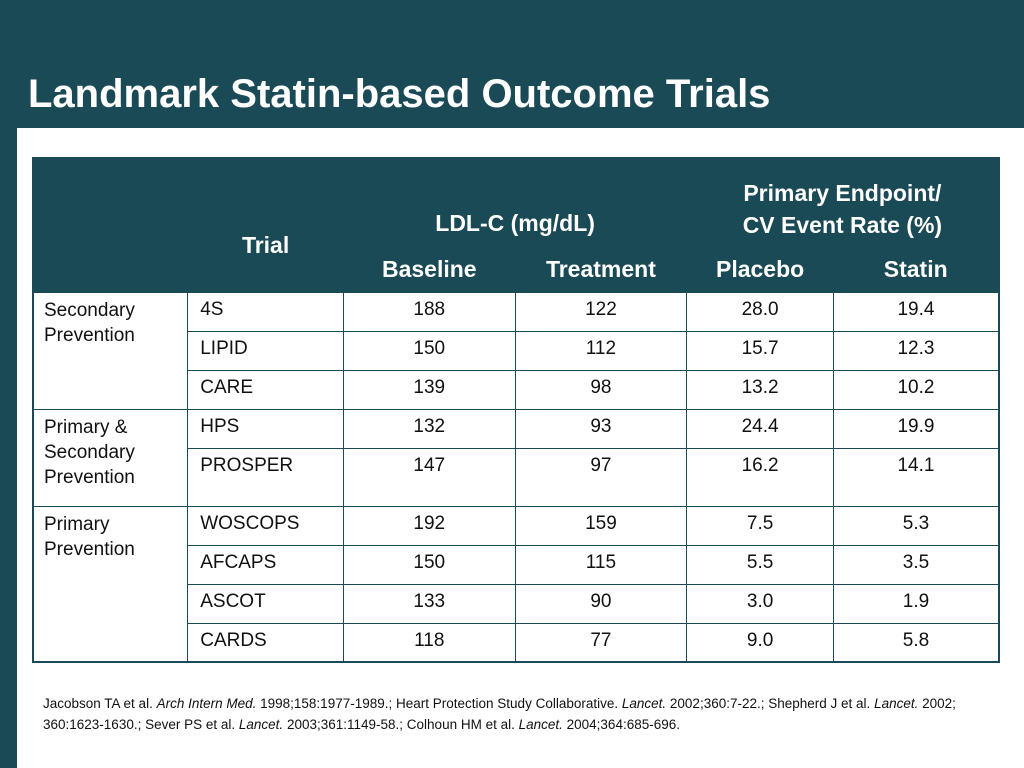  Describe the element at coordinates (601, 525) in the screenshot. I see `treatment-cell: 159` at that location.